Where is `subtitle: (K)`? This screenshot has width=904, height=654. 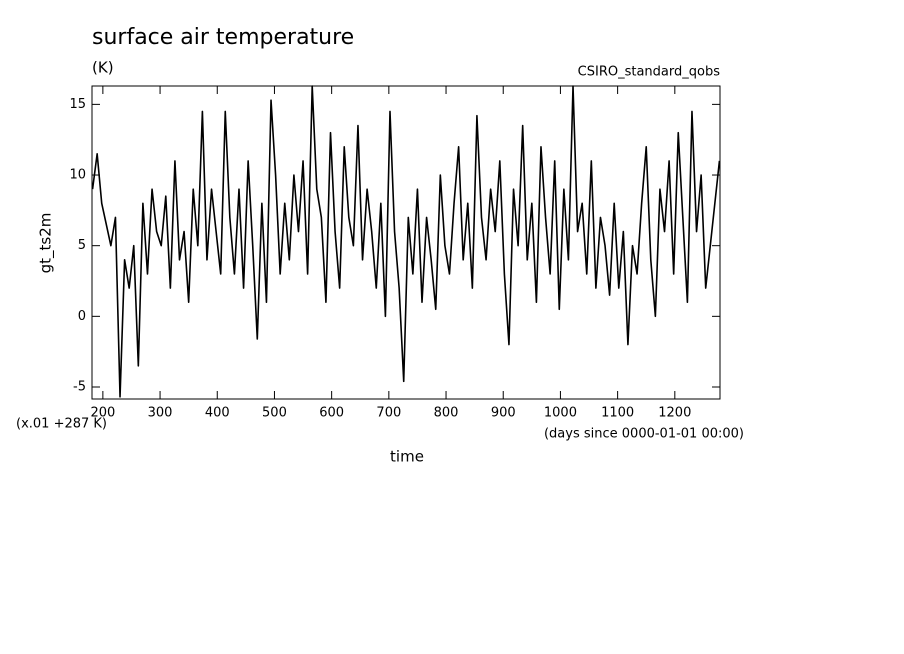 subtitle: (K) is located at coordinates (103, 68).